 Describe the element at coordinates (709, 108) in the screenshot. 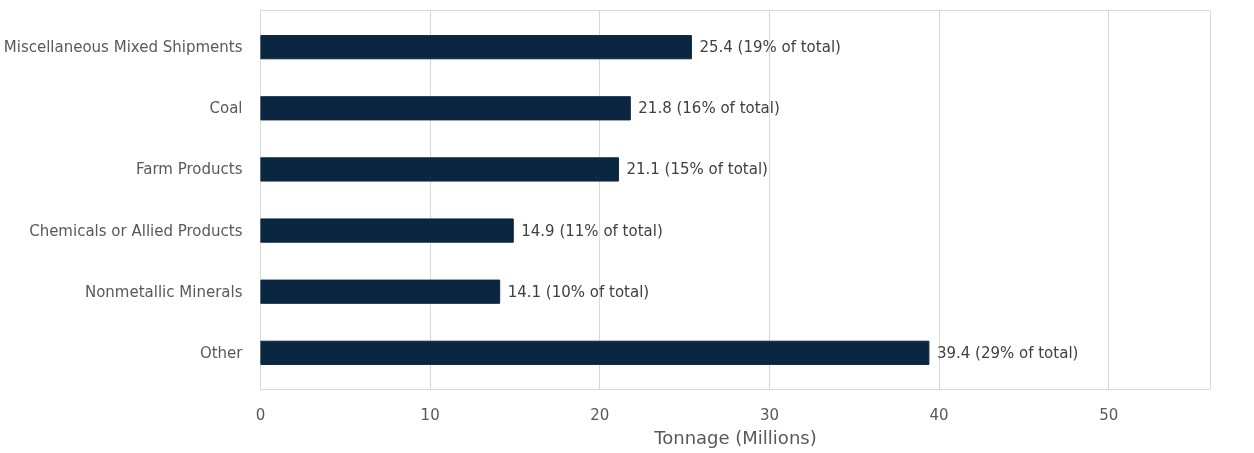

I see `data-label: 21.8 (16% of total)` at that location.